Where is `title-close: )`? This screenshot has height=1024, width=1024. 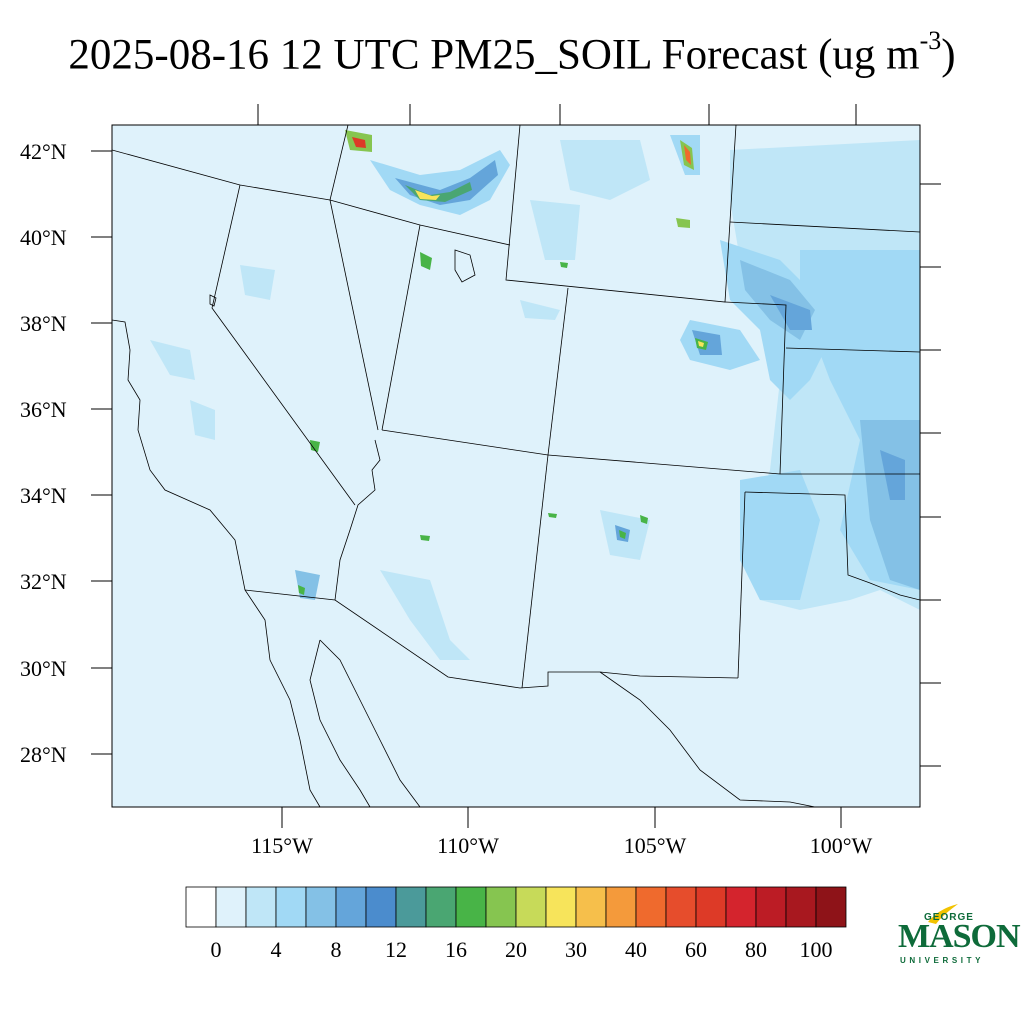 title-close: ) is located at coordinates (948, 55).